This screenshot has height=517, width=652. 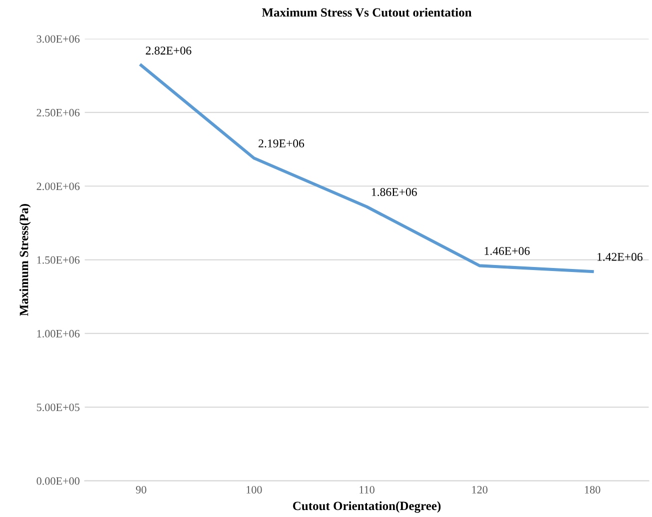 I want to click on y-tick-label: 2.00E+06, so click(x=58, y=186).